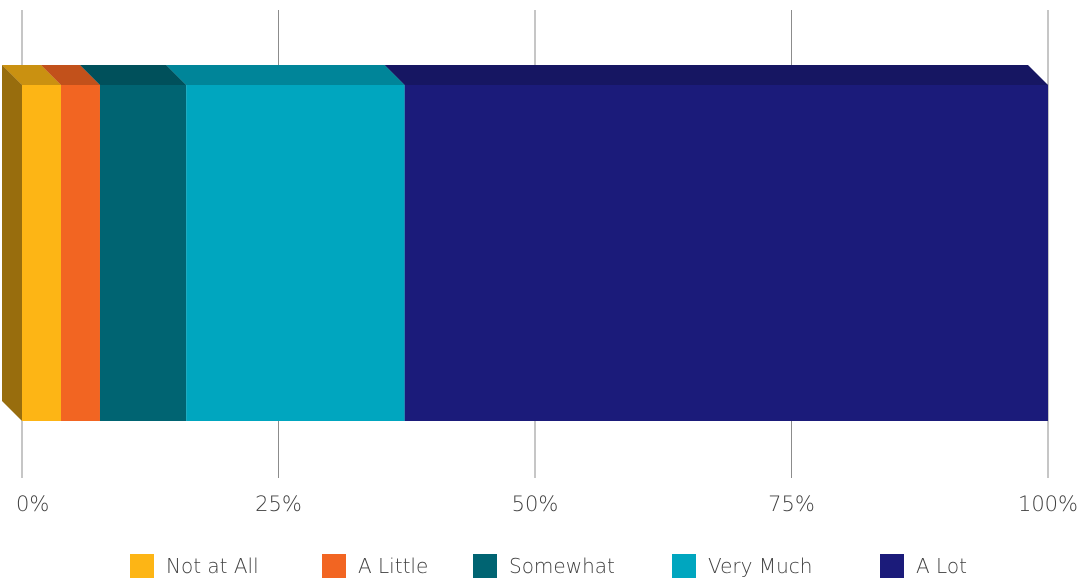 The height and width of the screenshot is (587, 1085). I want to click on legend-swatch-a-lot, so click(892, 566).